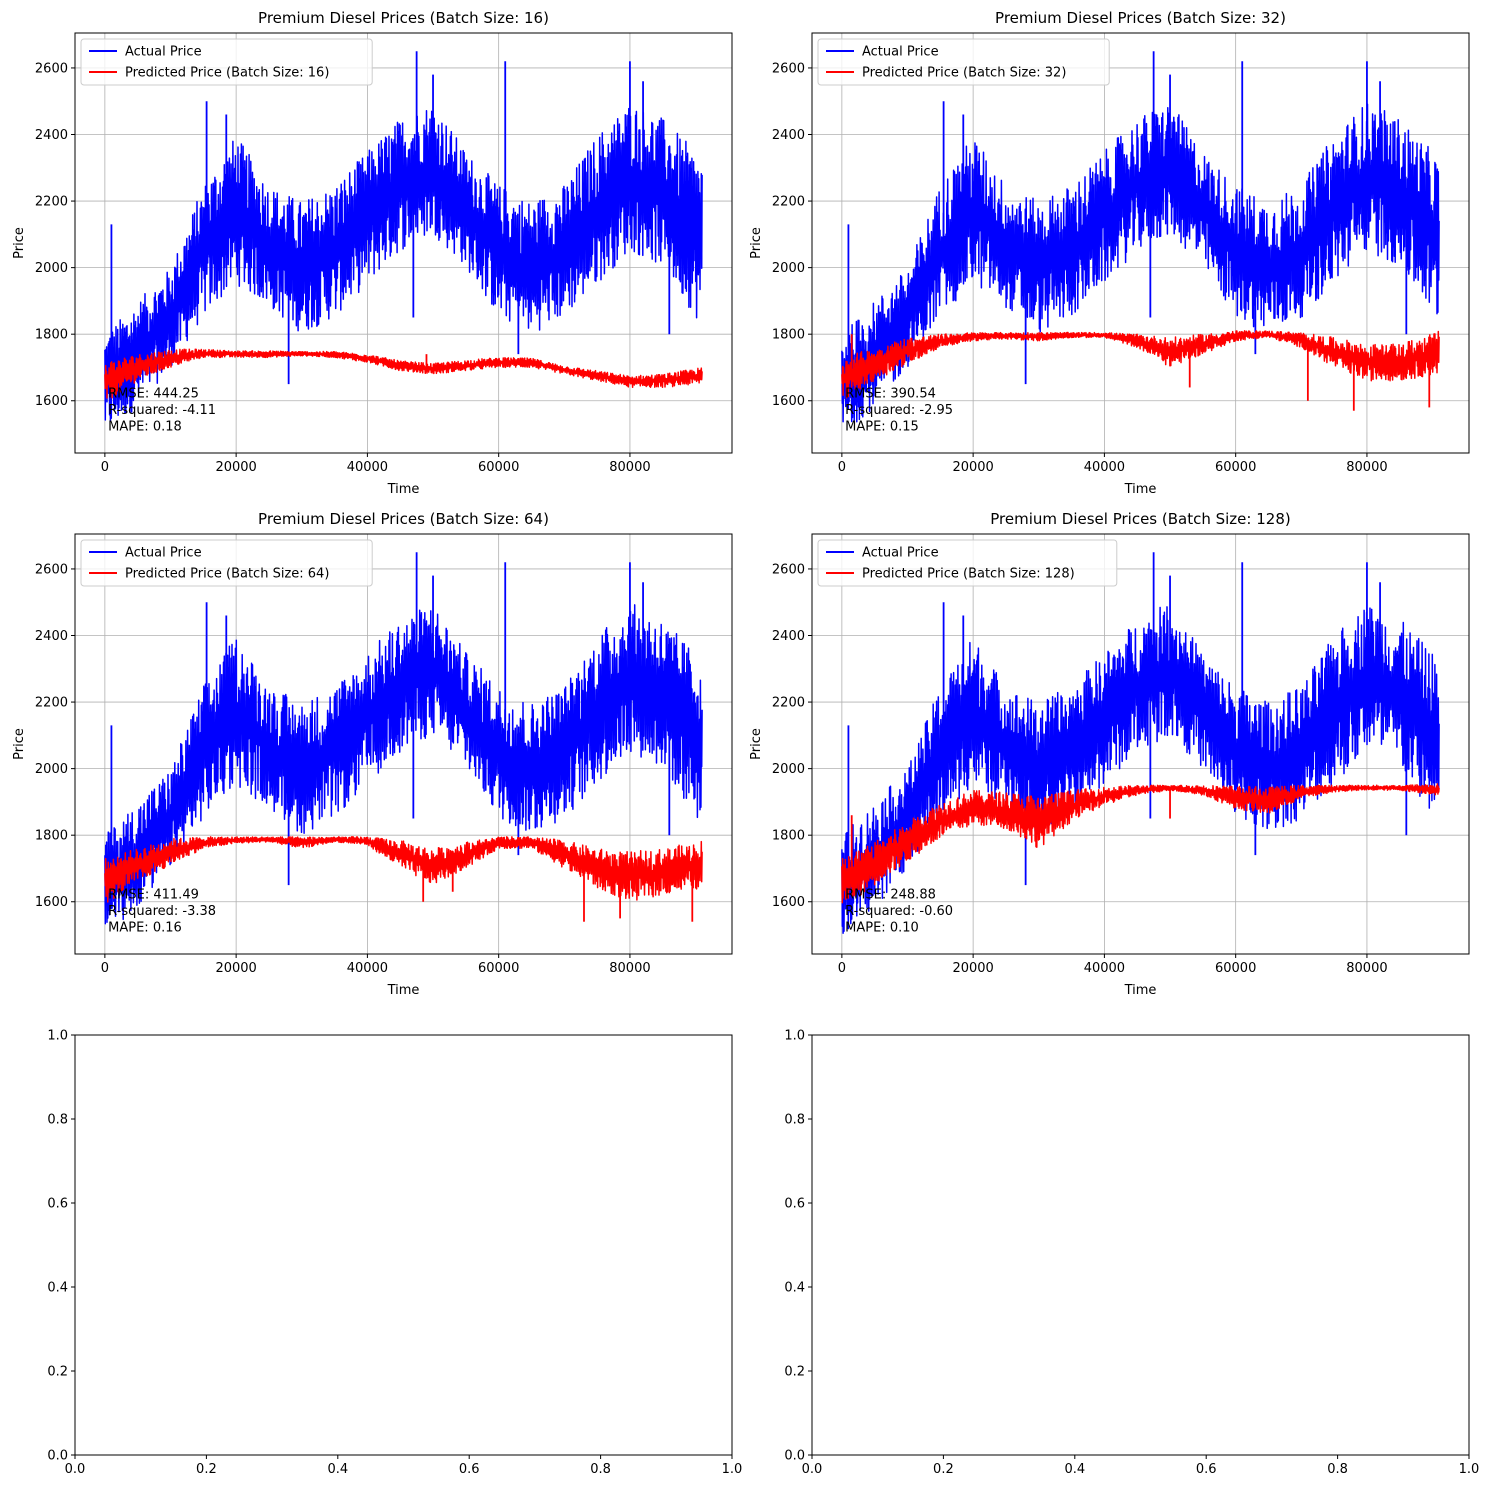 The image size is (1489, 1489). What do you see at coordinates (899, 911) in the screenshot?
I see `metric-text: R-squared: -0.60` at bounding box center [899, 911].